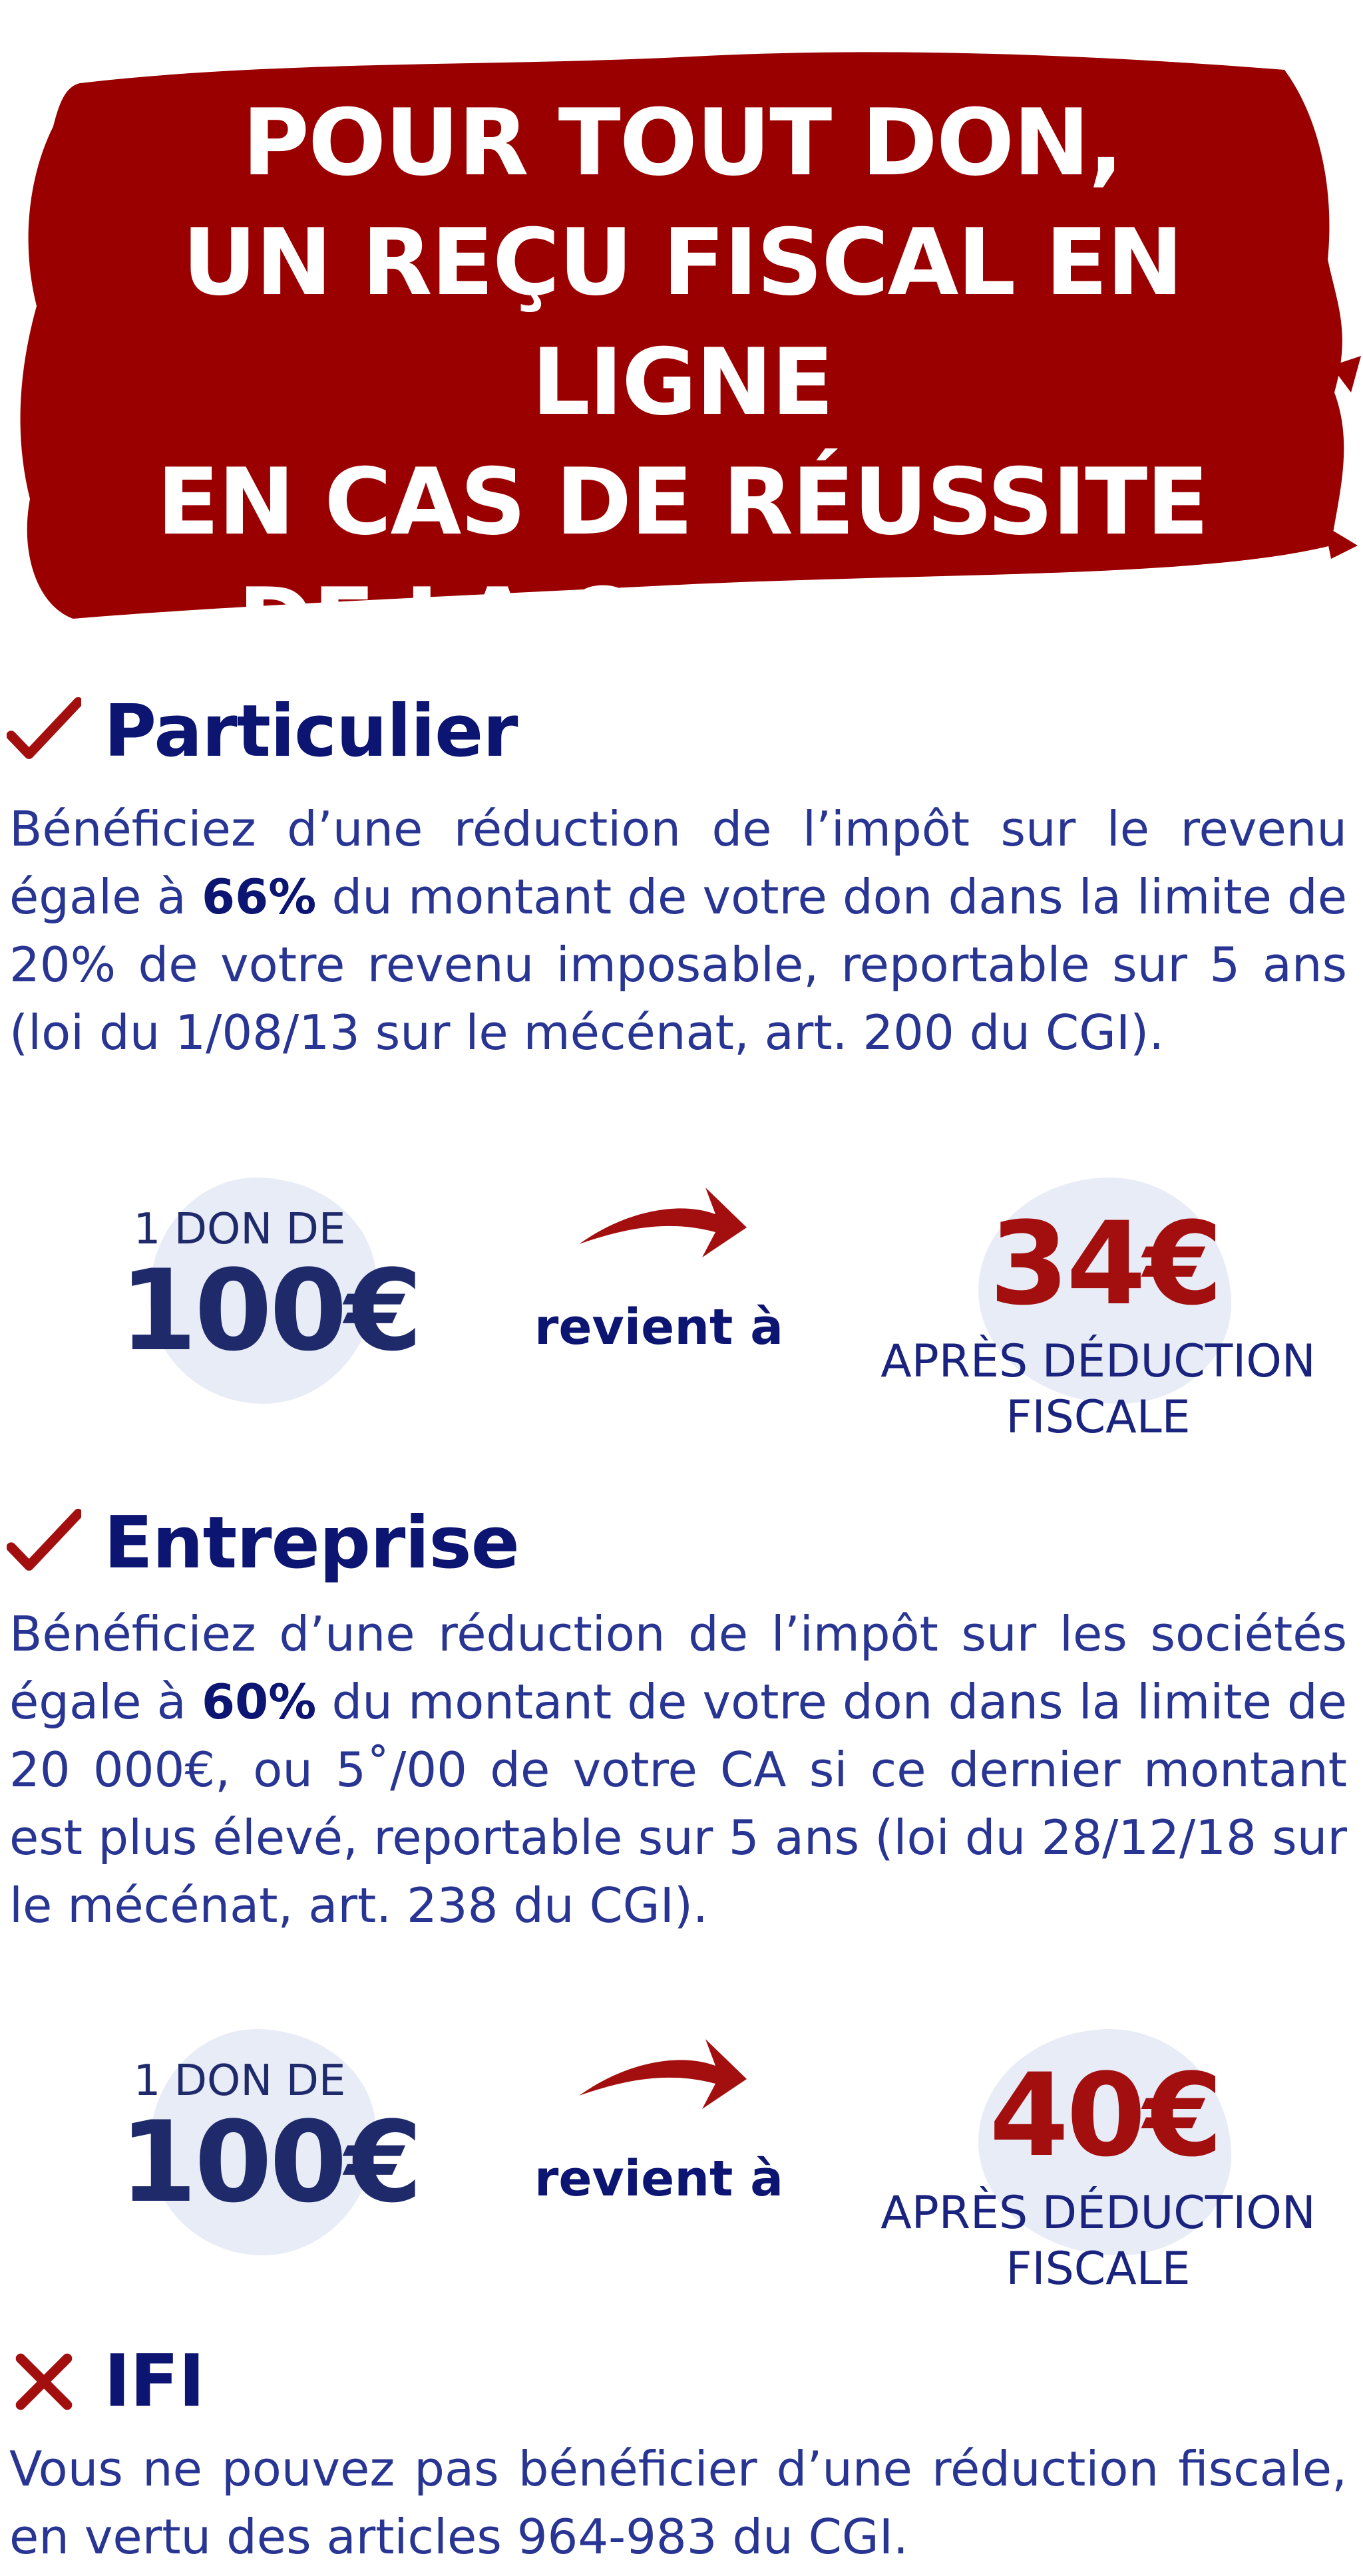  Describe the element at coordinates (311, 731) in the screenshot. I see `section-title: Particulier` at that location.